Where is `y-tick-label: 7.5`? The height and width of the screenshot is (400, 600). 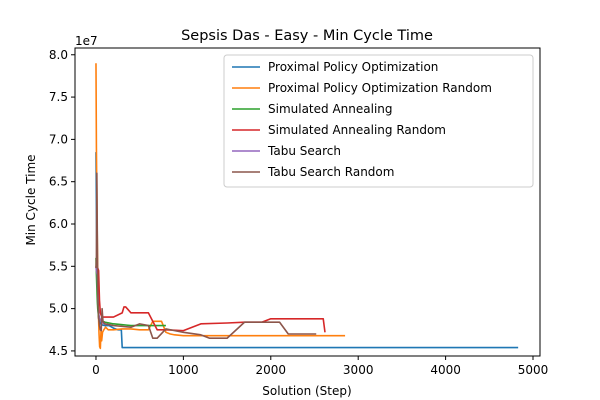
y-tick-label: 7.5 is located at coordinates (58, 97).